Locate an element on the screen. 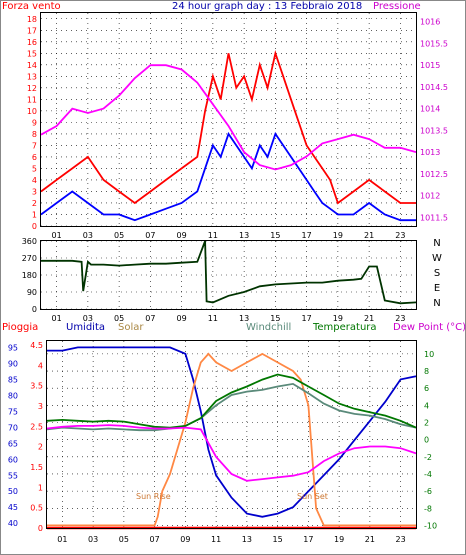 This screenshot has height=555, width=466. panel1-series-average is located at coordinates (228, 176).